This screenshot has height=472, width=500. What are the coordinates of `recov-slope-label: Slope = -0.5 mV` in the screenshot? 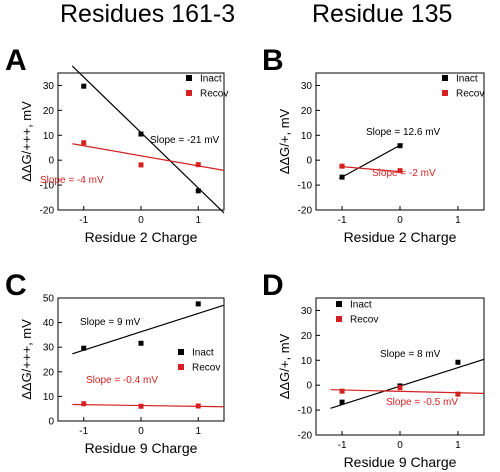 It's located at (422, 402).